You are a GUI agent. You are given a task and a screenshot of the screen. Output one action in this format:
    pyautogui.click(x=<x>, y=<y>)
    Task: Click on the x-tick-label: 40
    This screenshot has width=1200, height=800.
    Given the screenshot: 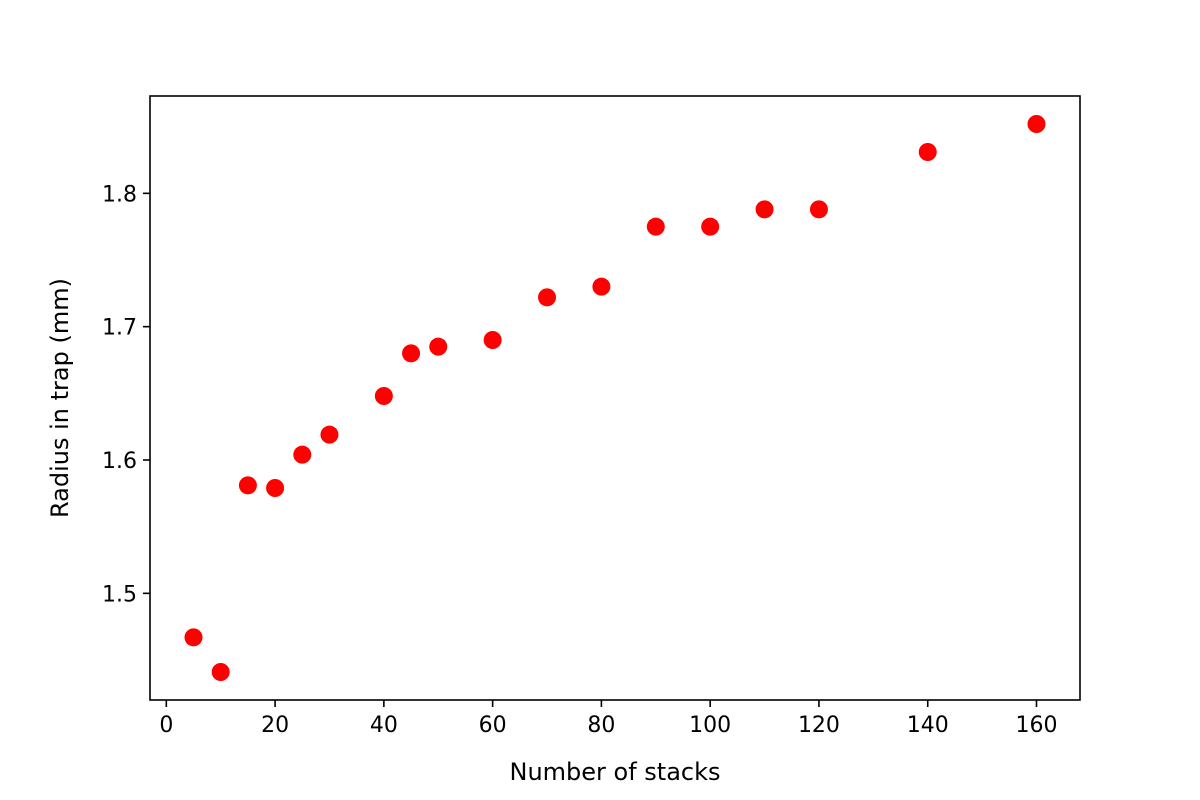 What is the action you would take?
    pyautogui.click(x=384, y=725)
    